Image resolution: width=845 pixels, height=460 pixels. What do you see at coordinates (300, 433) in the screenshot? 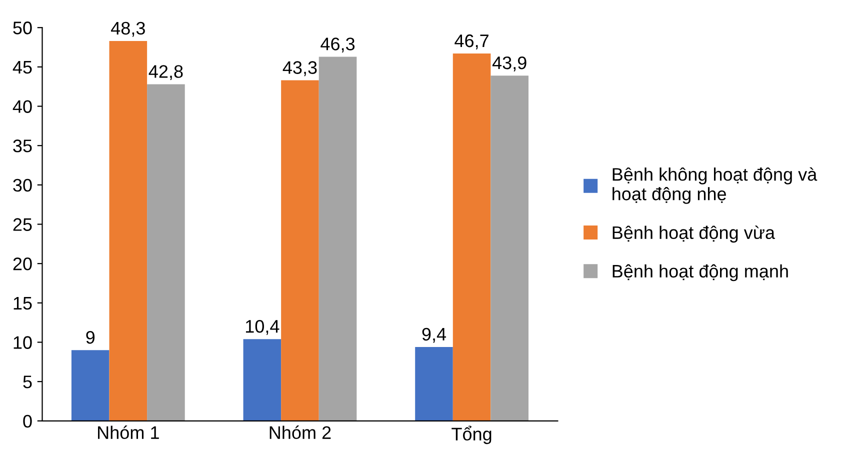
I see `x-tick-label: Nhóm 2` at bounding box center [300, 433].